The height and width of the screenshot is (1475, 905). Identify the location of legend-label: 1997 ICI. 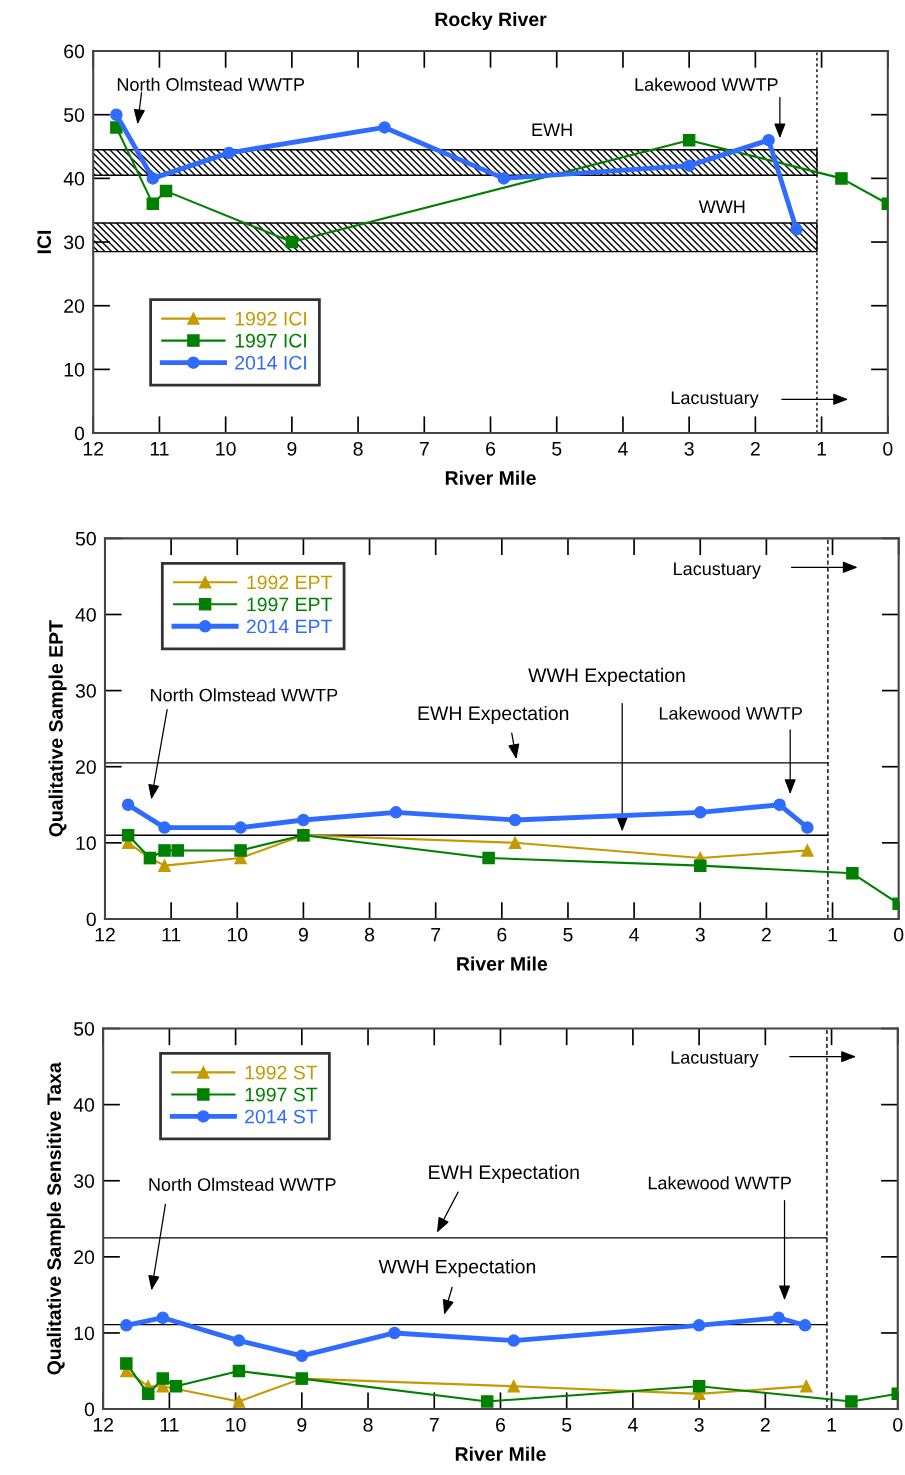
(270, 340).